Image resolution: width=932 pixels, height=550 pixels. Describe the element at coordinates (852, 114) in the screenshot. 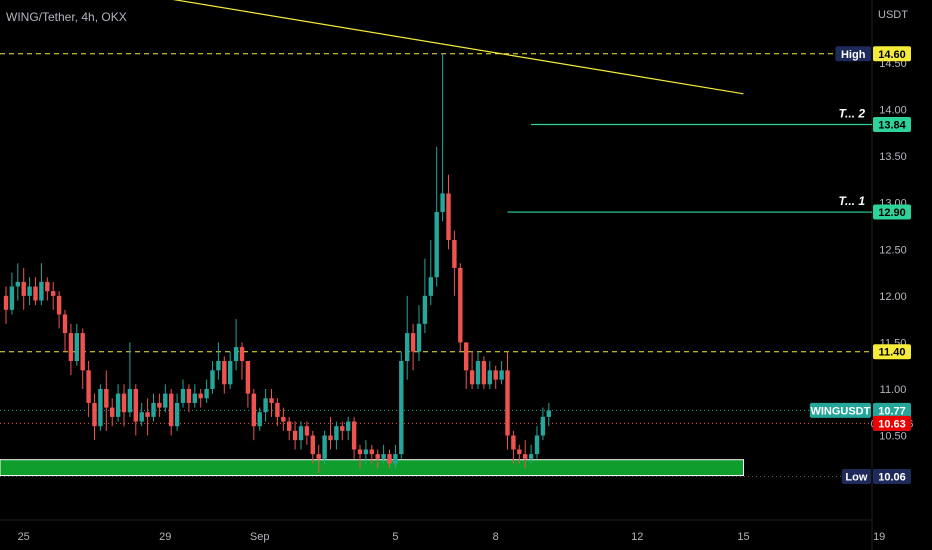

I see `target-label: T... 2` at that location.